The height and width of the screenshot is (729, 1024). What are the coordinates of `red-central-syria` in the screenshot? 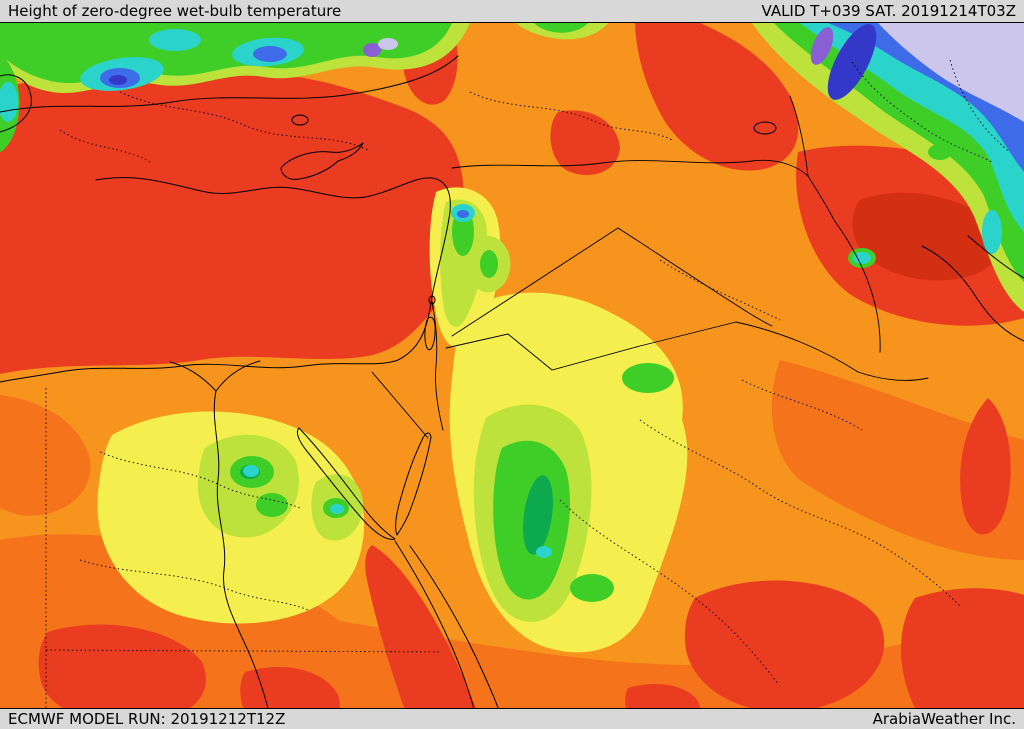 It's located at (585, 143).